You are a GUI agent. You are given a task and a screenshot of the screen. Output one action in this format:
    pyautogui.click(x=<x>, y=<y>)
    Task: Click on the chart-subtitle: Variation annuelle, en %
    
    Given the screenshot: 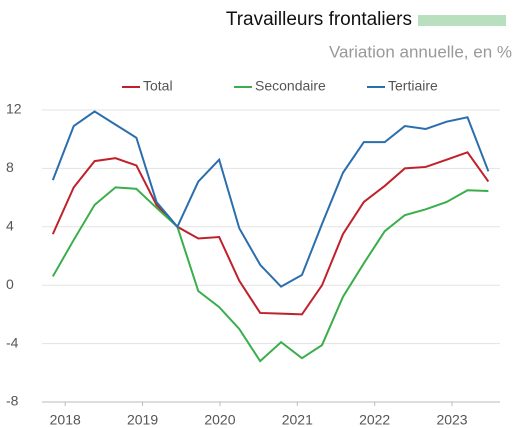 What is the action you would take?
    pyautogui.click(x=420, y=51)
    